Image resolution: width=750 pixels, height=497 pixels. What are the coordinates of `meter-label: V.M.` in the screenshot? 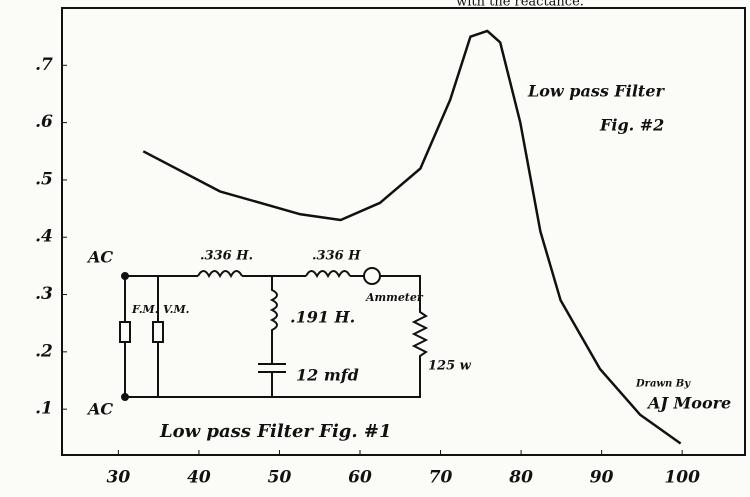 It's located at (176, 309).